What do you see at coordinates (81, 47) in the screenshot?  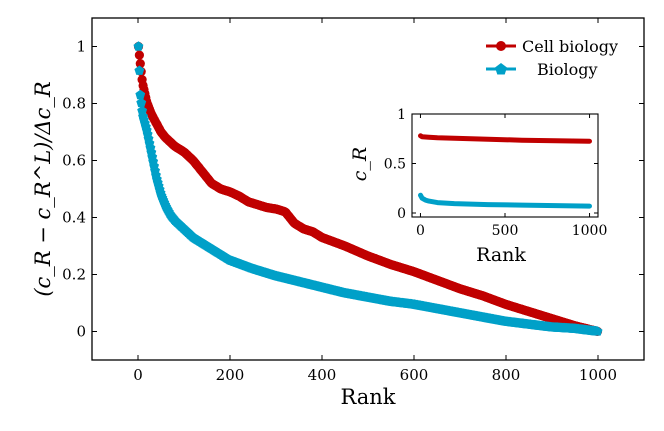 I see `main-y-tick-label: 1` at bounding box center [81, 47].